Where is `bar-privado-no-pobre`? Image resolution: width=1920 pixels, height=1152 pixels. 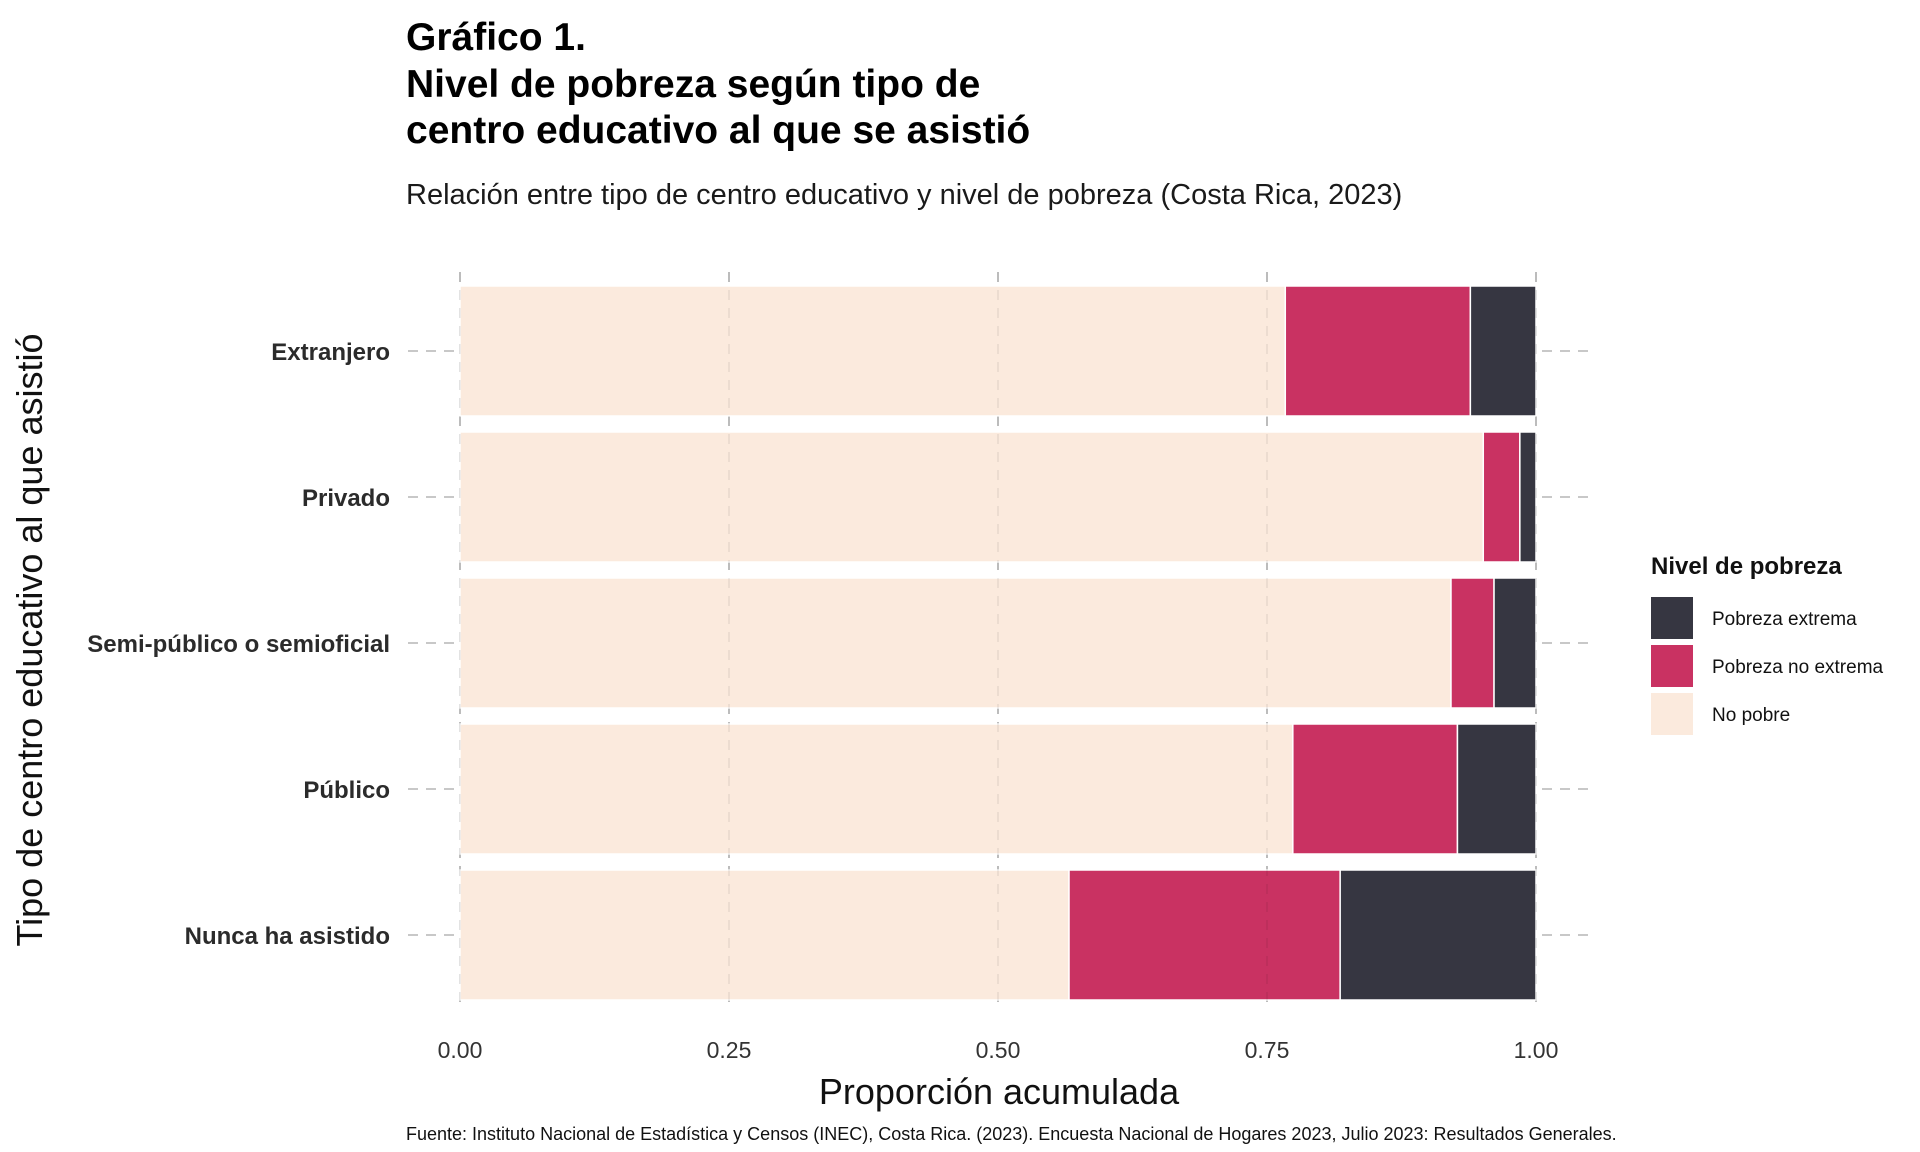
bar-privado-no-pobre is located at coordinates (972, 497).